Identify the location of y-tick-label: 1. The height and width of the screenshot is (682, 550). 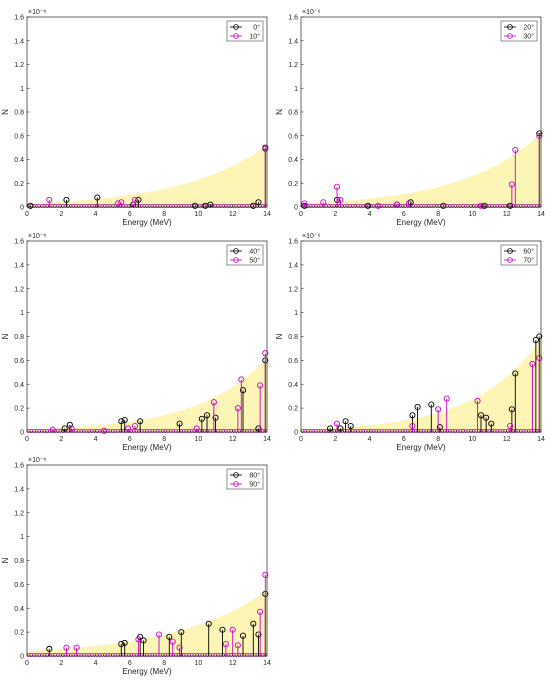
(22, 313).